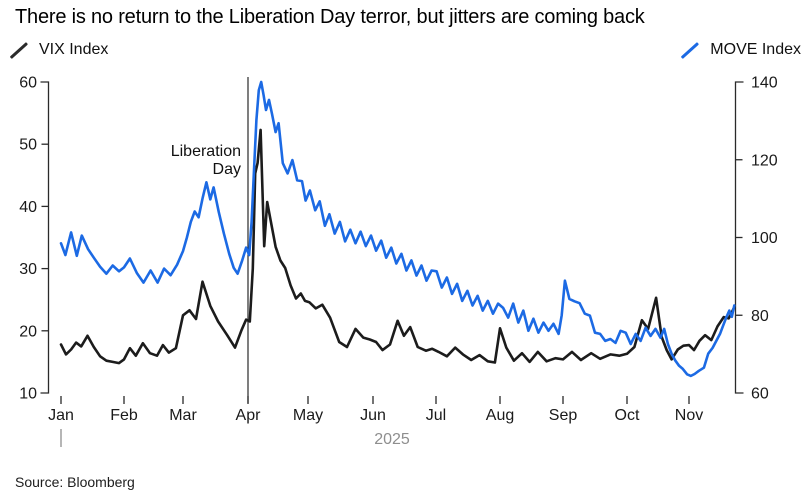 The image size is (811, 502). Describe the element at coordinates (74, 49) in the screenshot. I see `legend-vix-label: VIX Index` at that location.